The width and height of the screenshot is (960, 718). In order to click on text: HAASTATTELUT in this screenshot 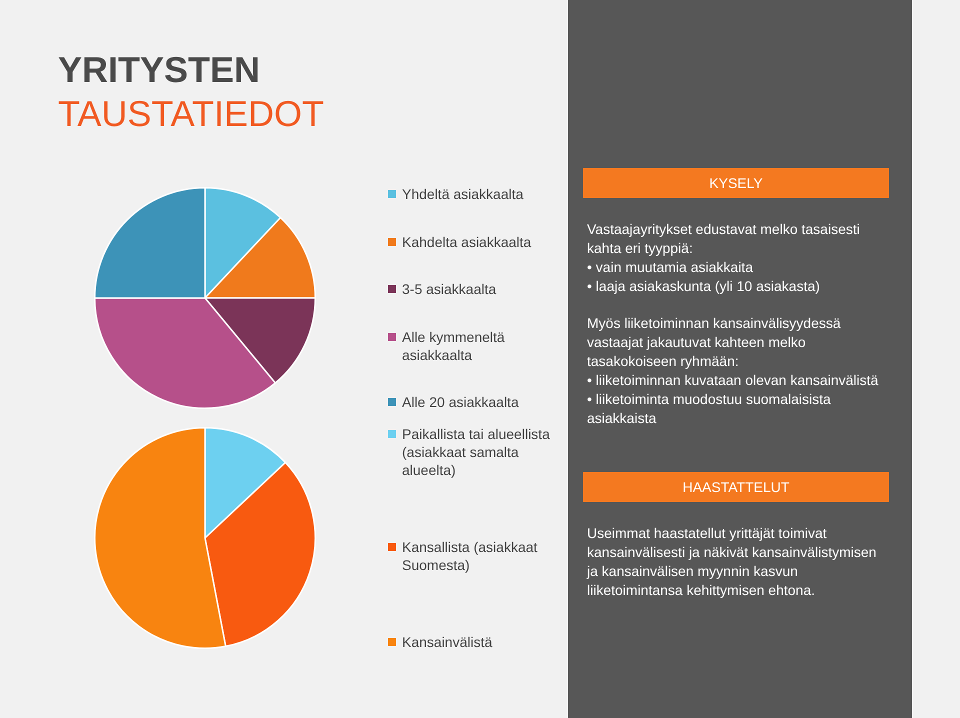, I will do `click(736, 487)`.